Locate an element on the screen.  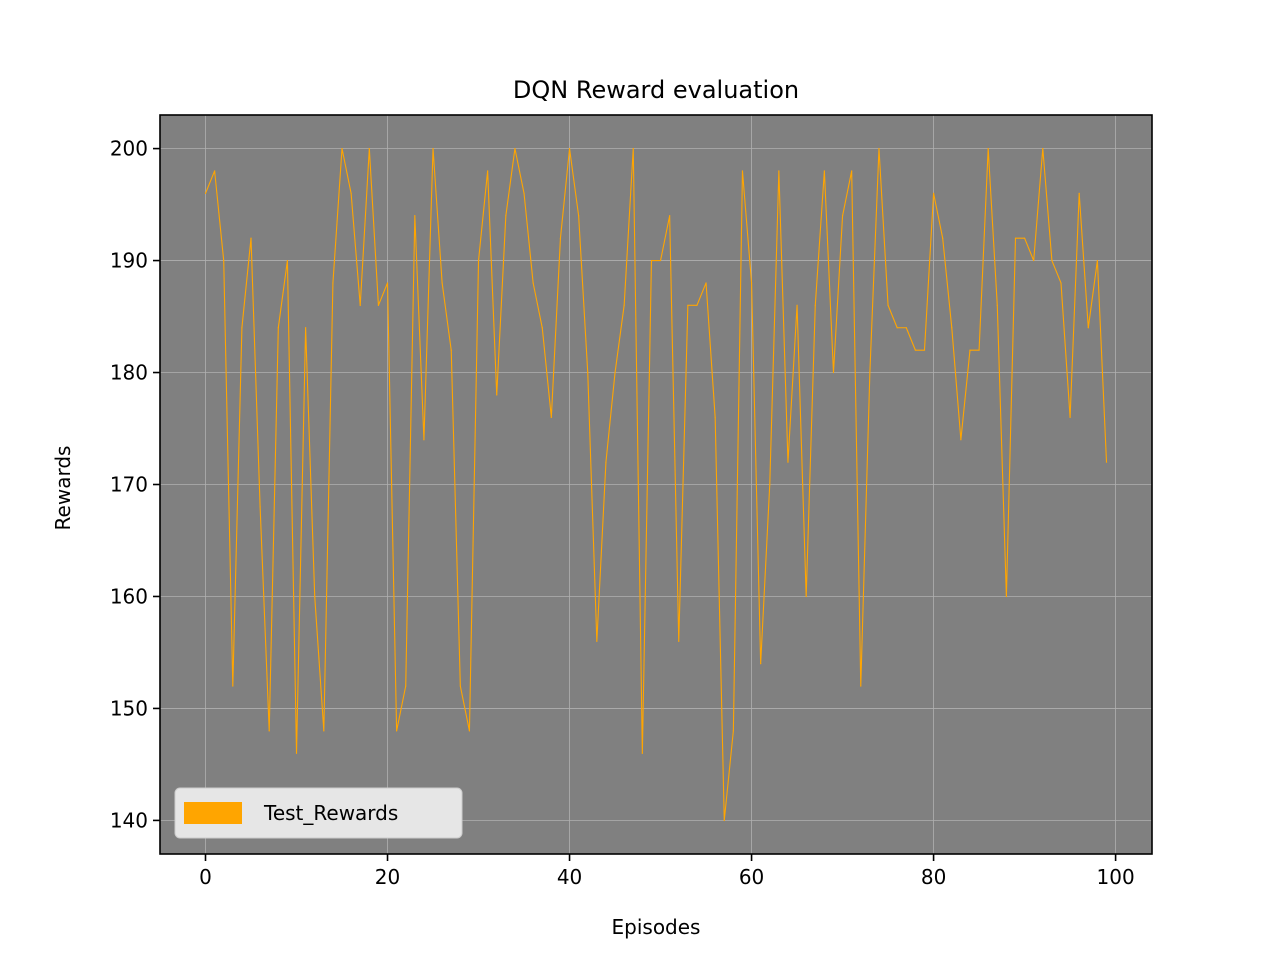
legend: Test_Rewards is located at coordinates (318, 813).